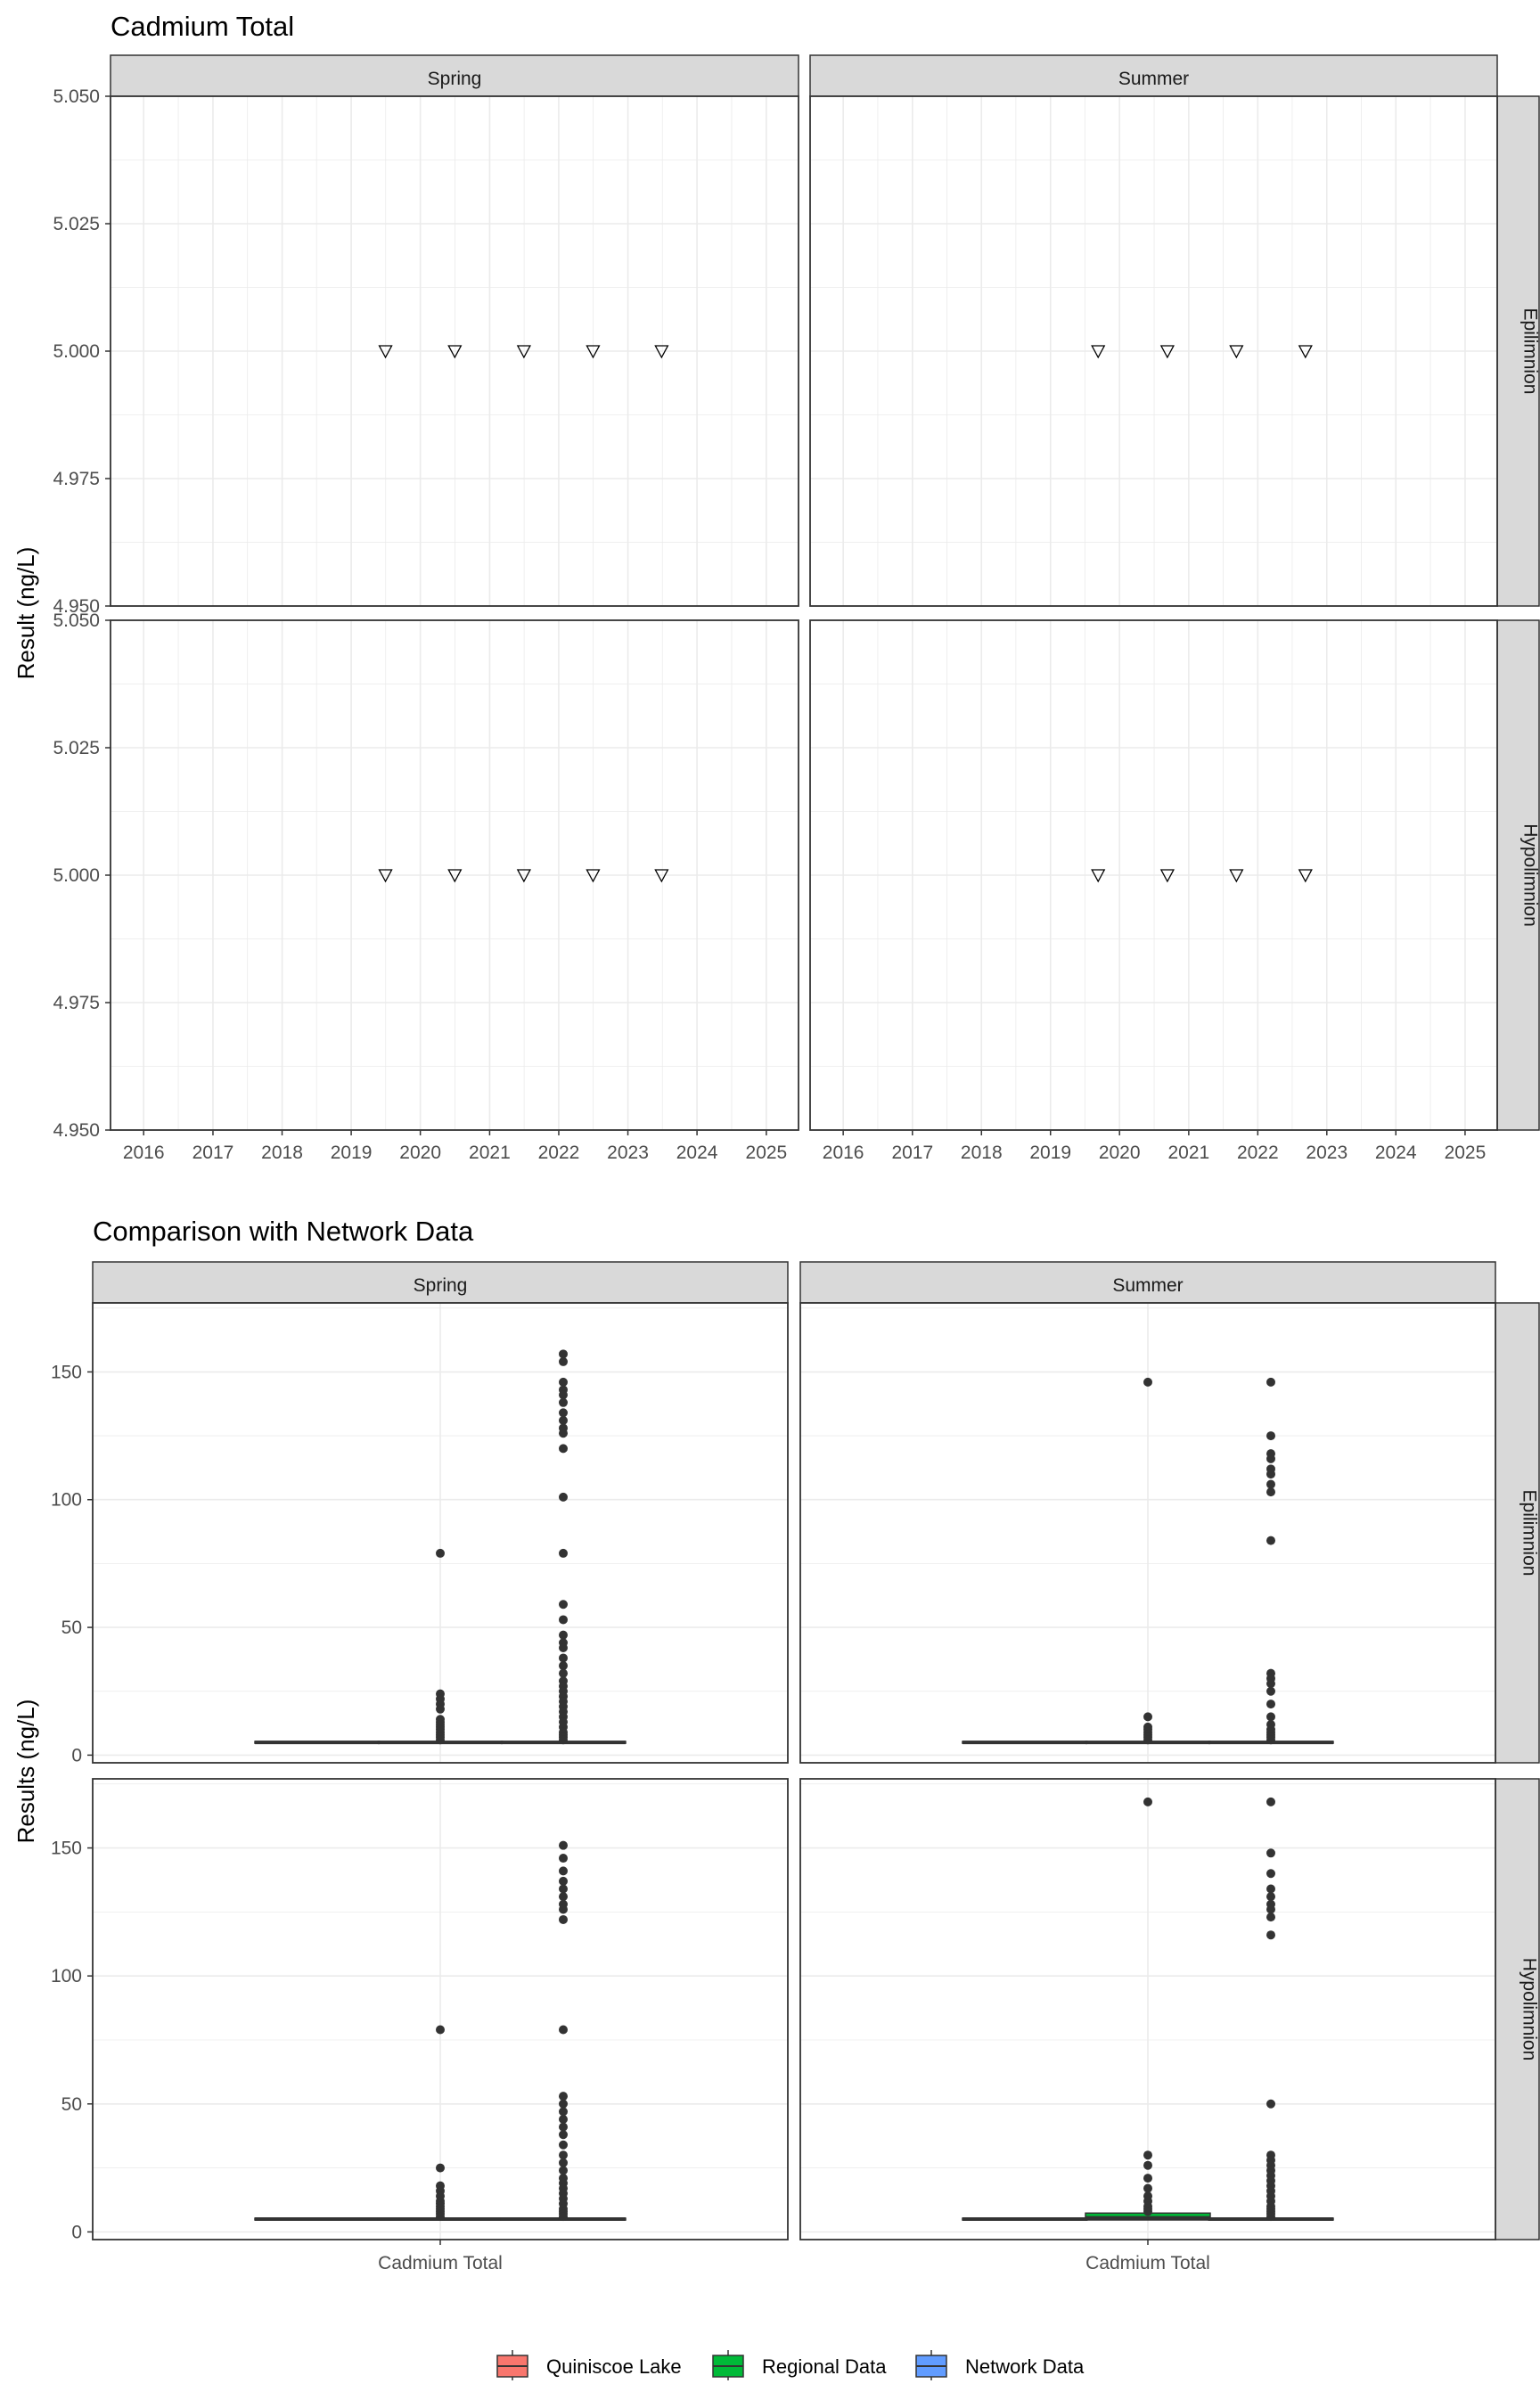  I want to click on chart1-y-tick-label: 4.975, so click(76, 479).